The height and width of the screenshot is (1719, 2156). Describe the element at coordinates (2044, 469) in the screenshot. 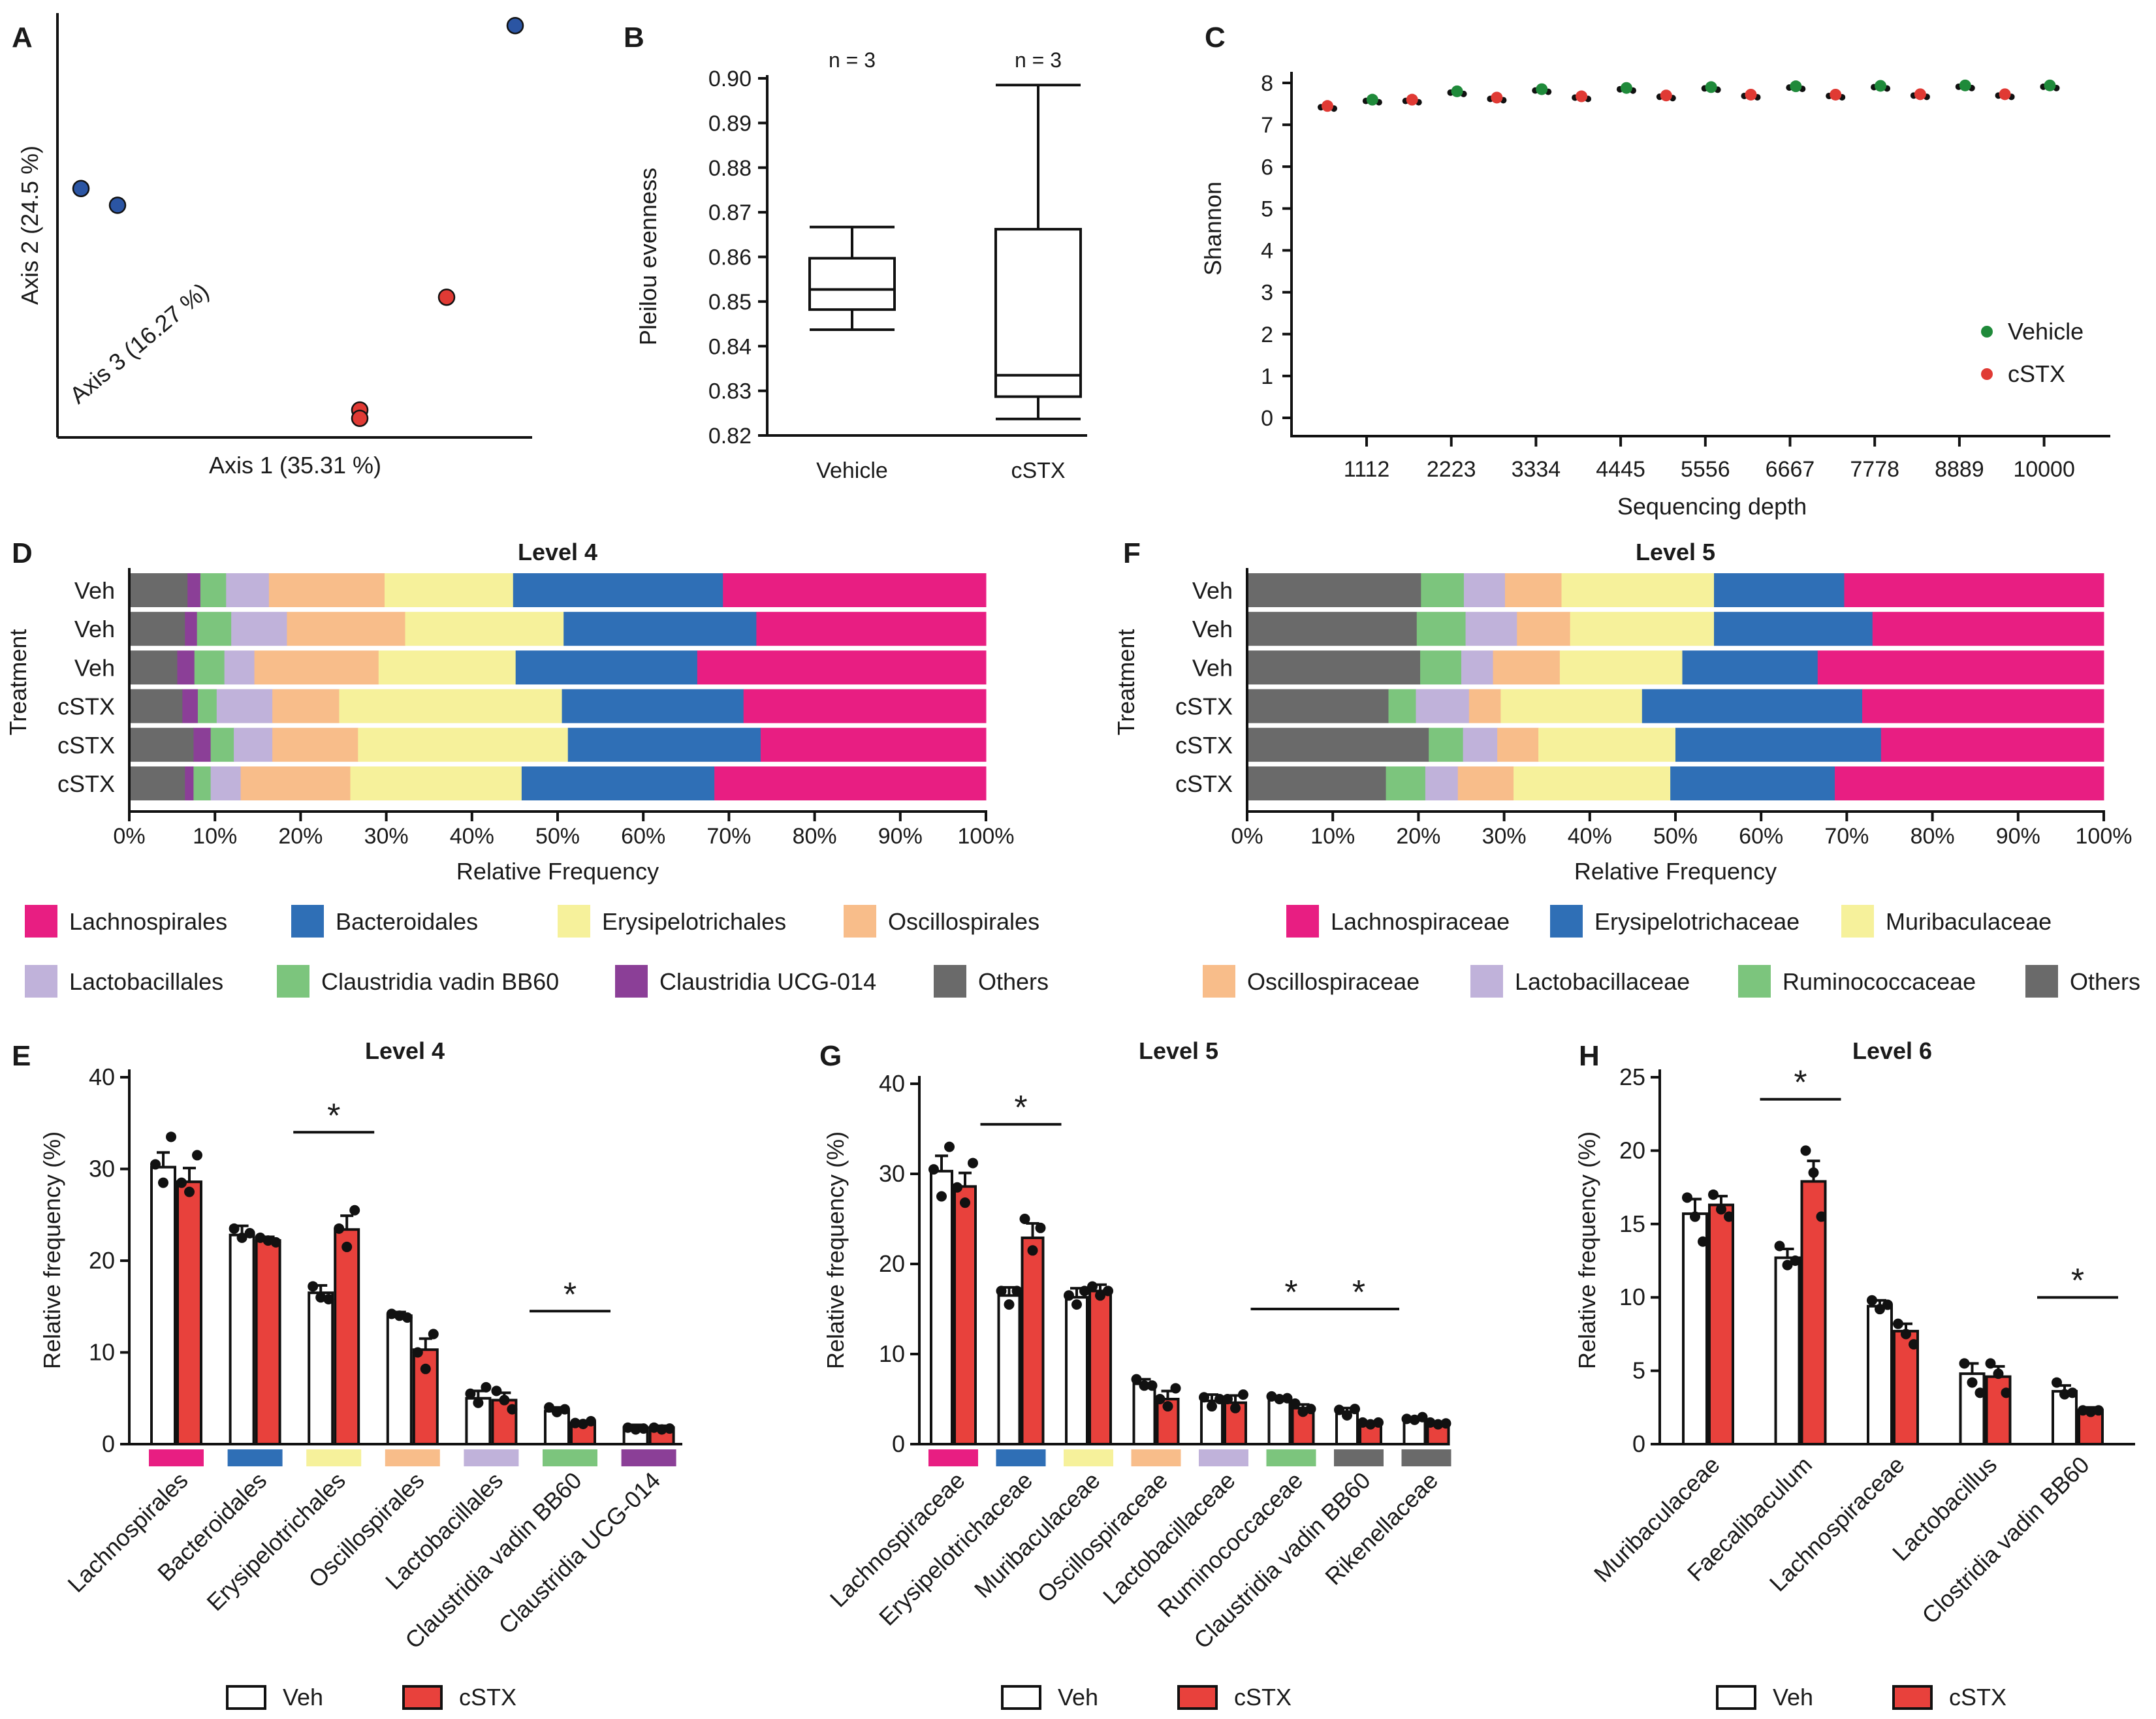

I see `x-tick-label: 10000` at that location.